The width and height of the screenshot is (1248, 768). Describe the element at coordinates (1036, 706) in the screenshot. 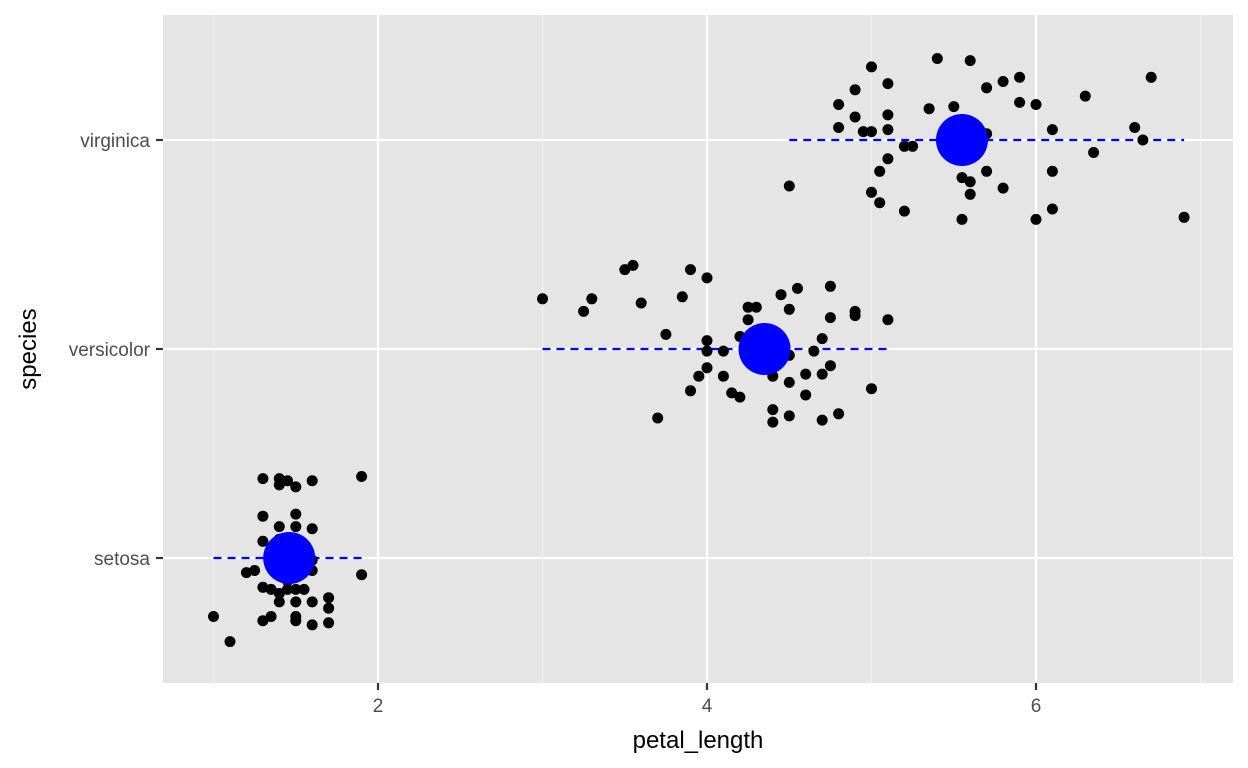

I see `x-tick-label: 6` at that location.